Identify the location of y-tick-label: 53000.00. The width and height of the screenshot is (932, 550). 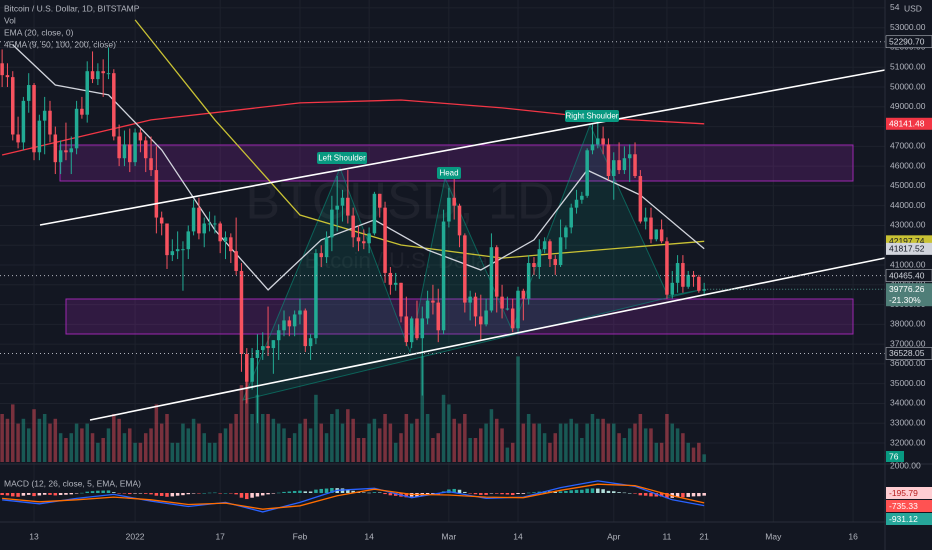
(908, 27).